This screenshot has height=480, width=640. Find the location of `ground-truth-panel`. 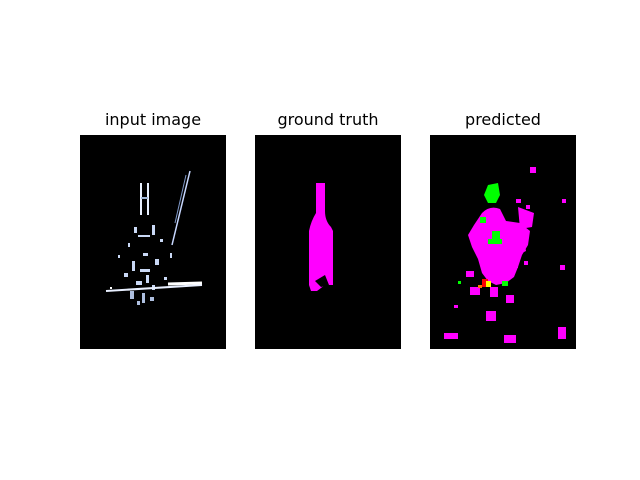

ground-truth-panel is located at coordinates (328, 242).